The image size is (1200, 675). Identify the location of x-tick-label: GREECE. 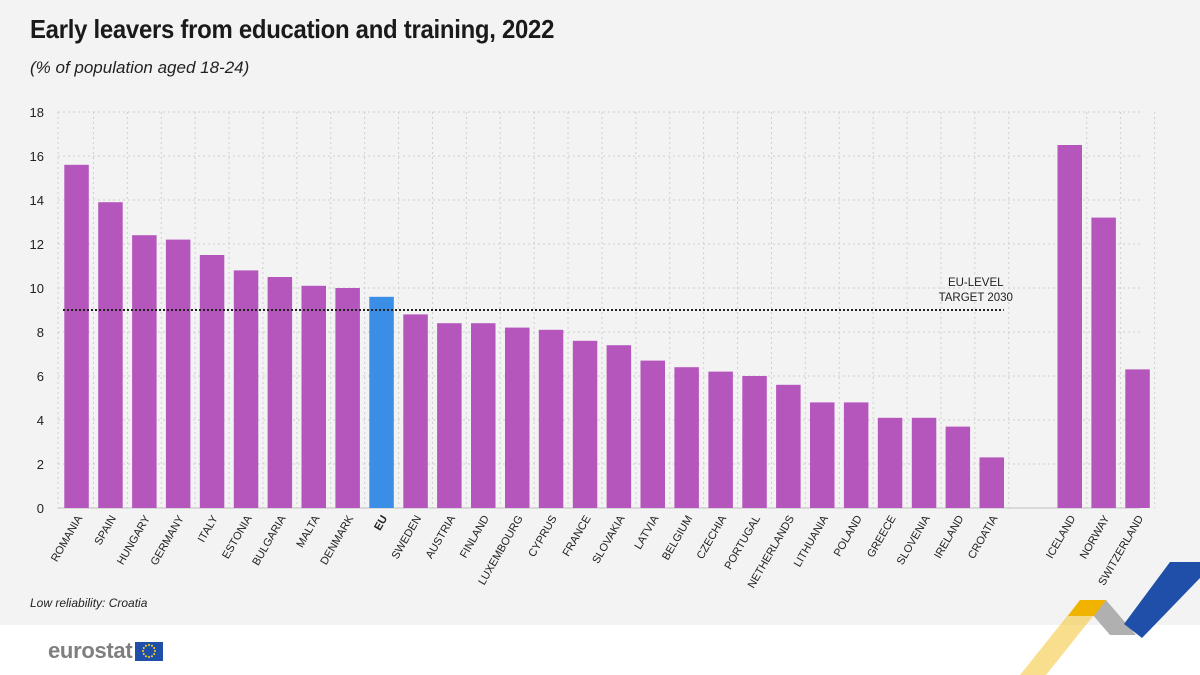
(882, 537).